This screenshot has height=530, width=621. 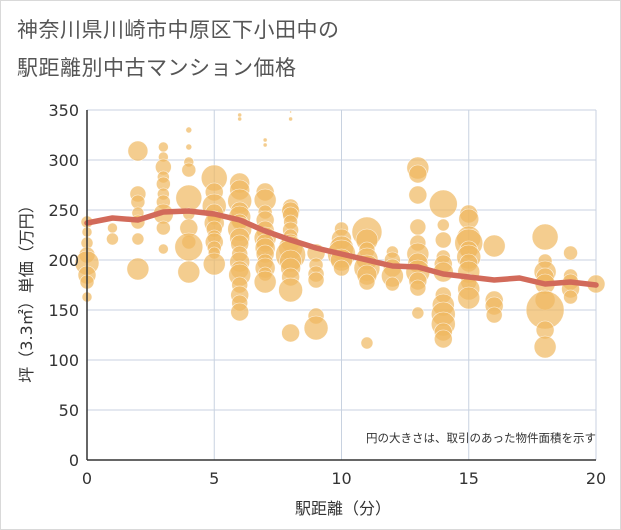 What do you see at coordinates (63, 360) in the screenshot?
I see `y-tick-label: 100` at bounding box center [63, 360].